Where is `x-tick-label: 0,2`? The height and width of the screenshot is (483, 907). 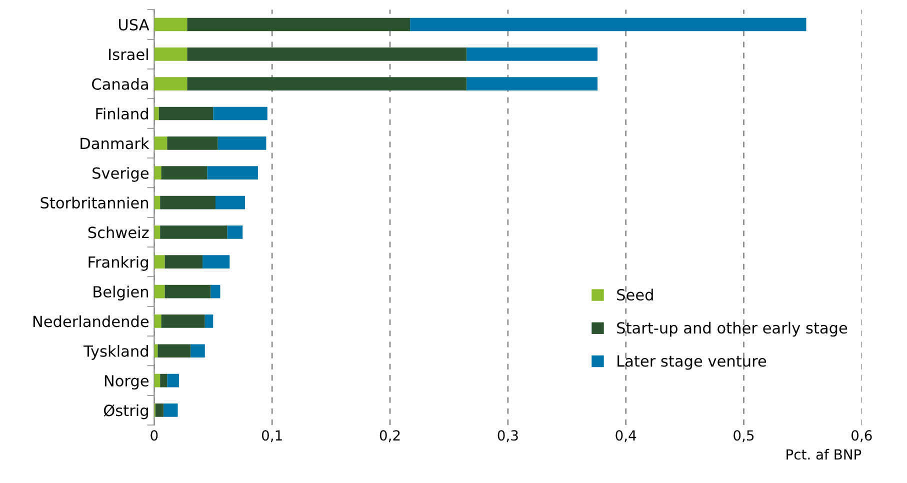
x-tick-label: 0,2 is located at coordinates (390, 436).